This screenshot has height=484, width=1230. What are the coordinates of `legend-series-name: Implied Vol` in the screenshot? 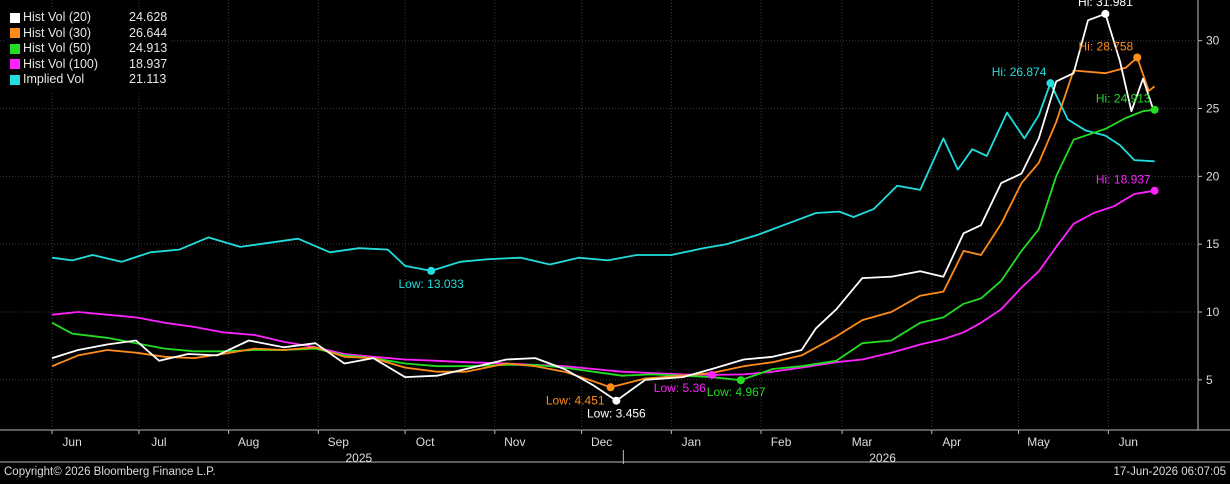 It's located at (54, 79).